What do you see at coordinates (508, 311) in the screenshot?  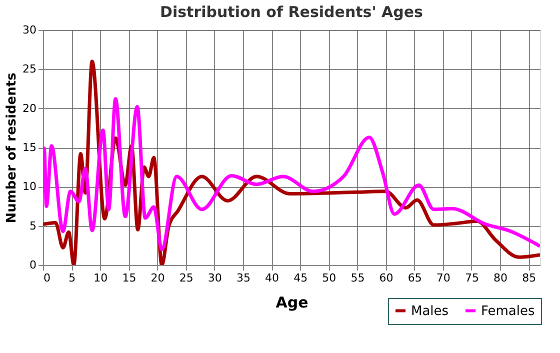 I see `legend-label: Females` at bounding box center [508, 311].